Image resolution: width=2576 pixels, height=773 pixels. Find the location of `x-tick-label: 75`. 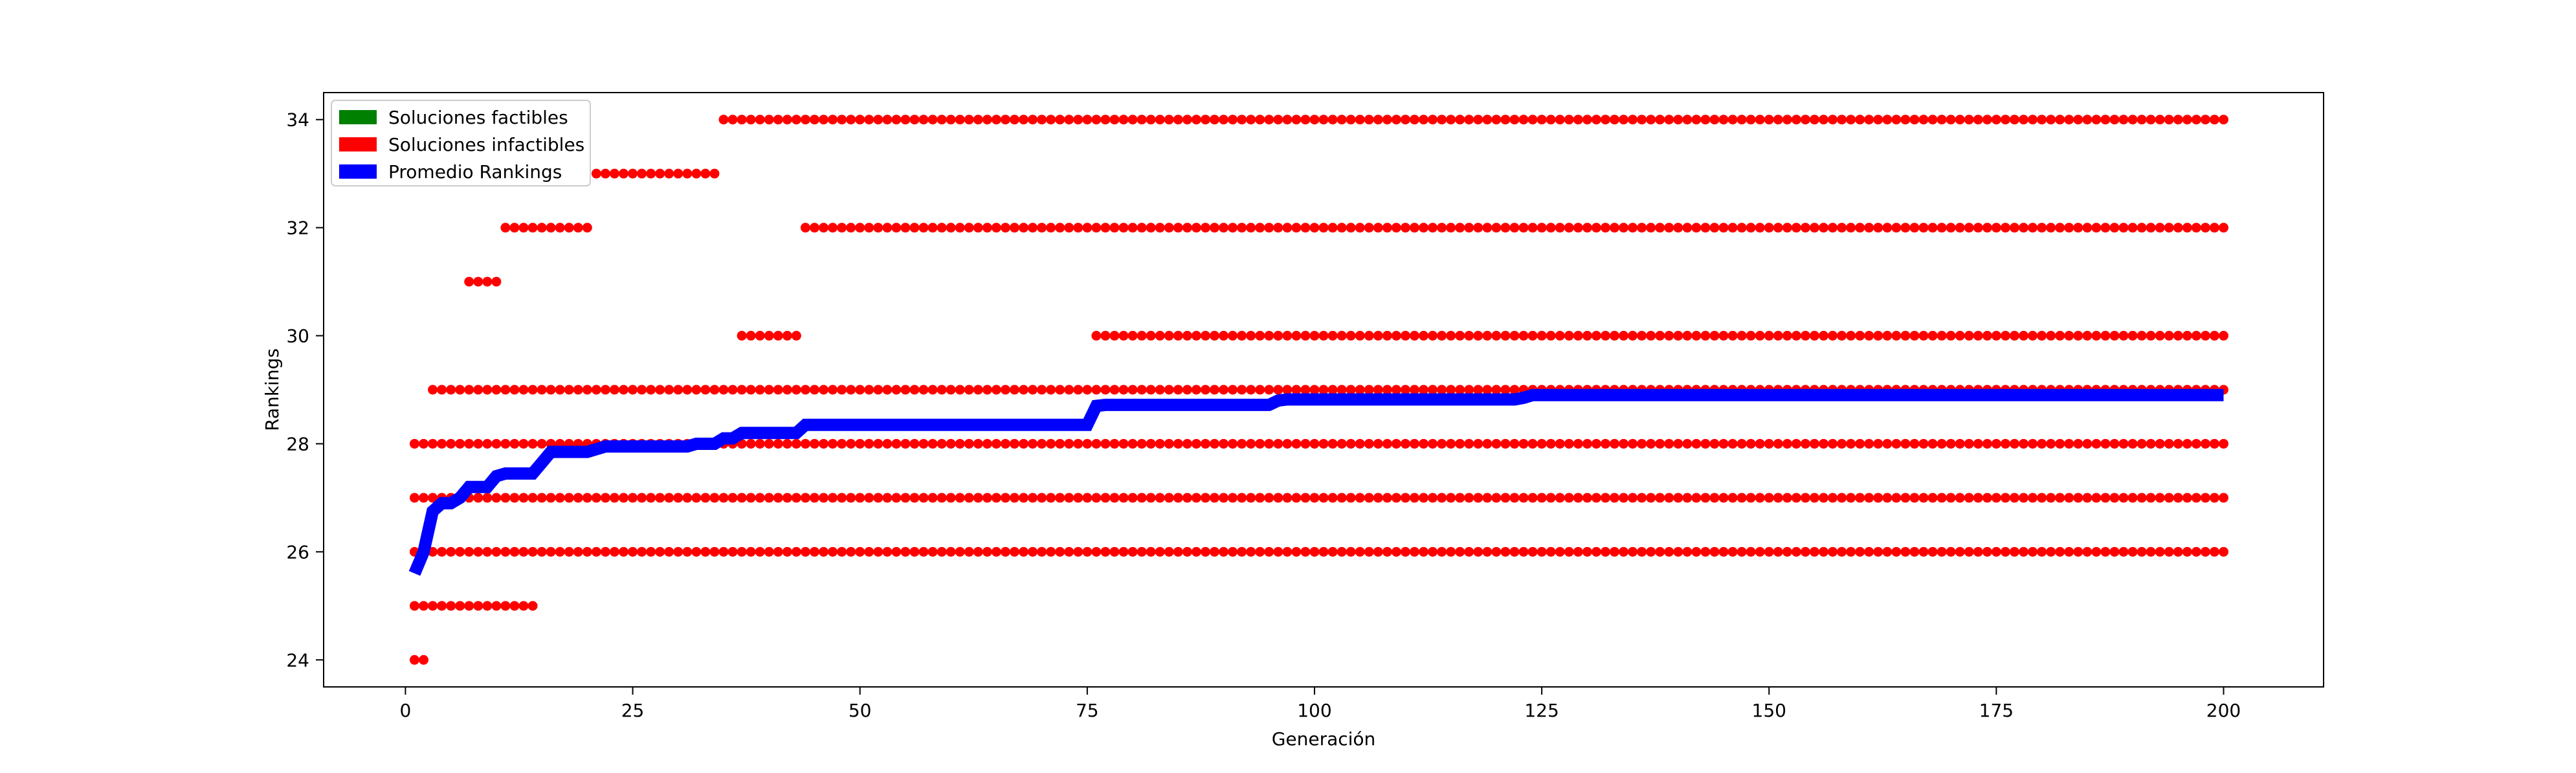

x-tick-label: 75 is located at coordinates (1087, 710).